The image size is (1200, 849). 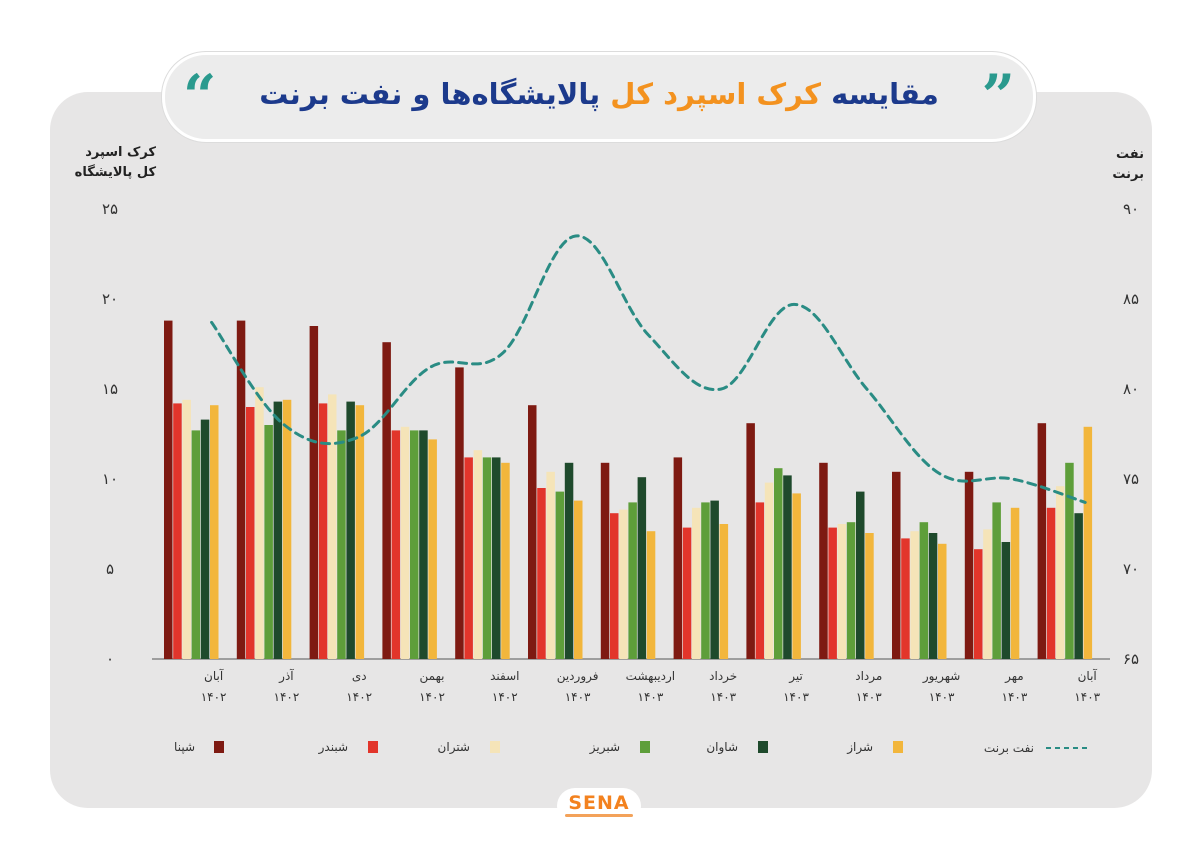 What do you see at coordinates (1009, 748) in the screenshot?
I see `legend-line-label: نفت برنت` at bounding box center [1009, 748].